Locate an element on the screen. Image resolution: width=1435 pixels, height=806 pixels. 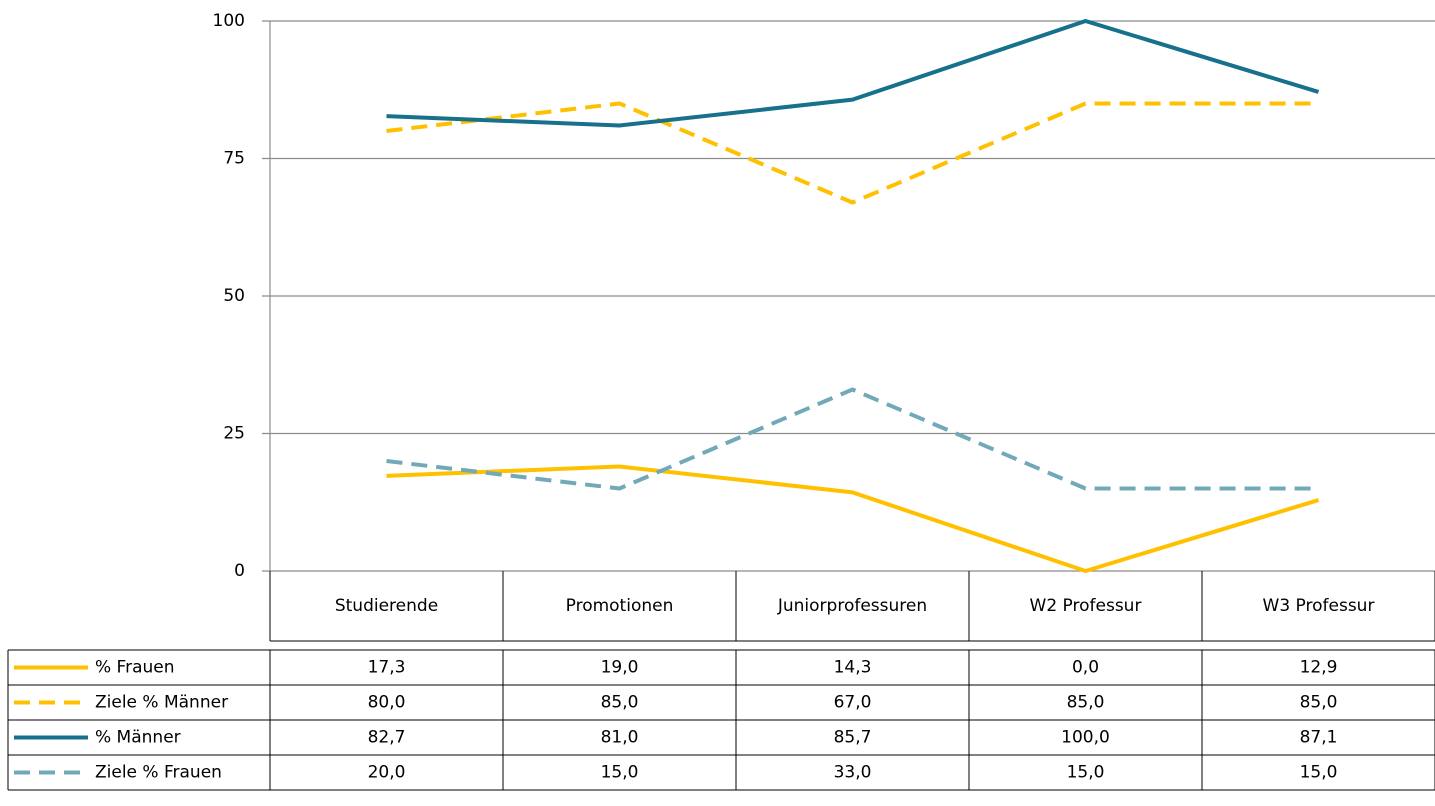
table-value: 14,3 is located at coordinates (853, 668).